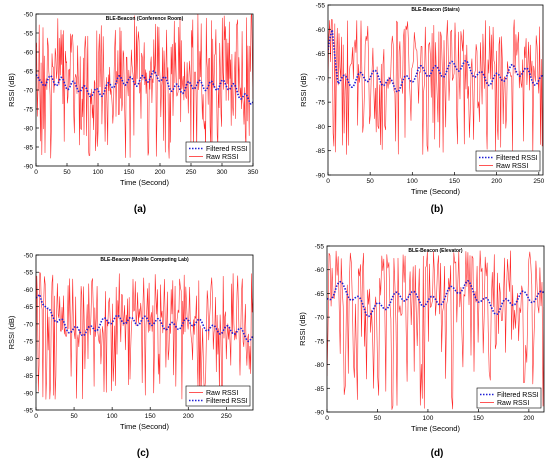 Image resolution: width=550 pixels, height=464 pixels. Describe the element at coordinates (145, 19) in the screenshot. I see `chart-title: BLE-Beacon (Conference Room)` at that location.